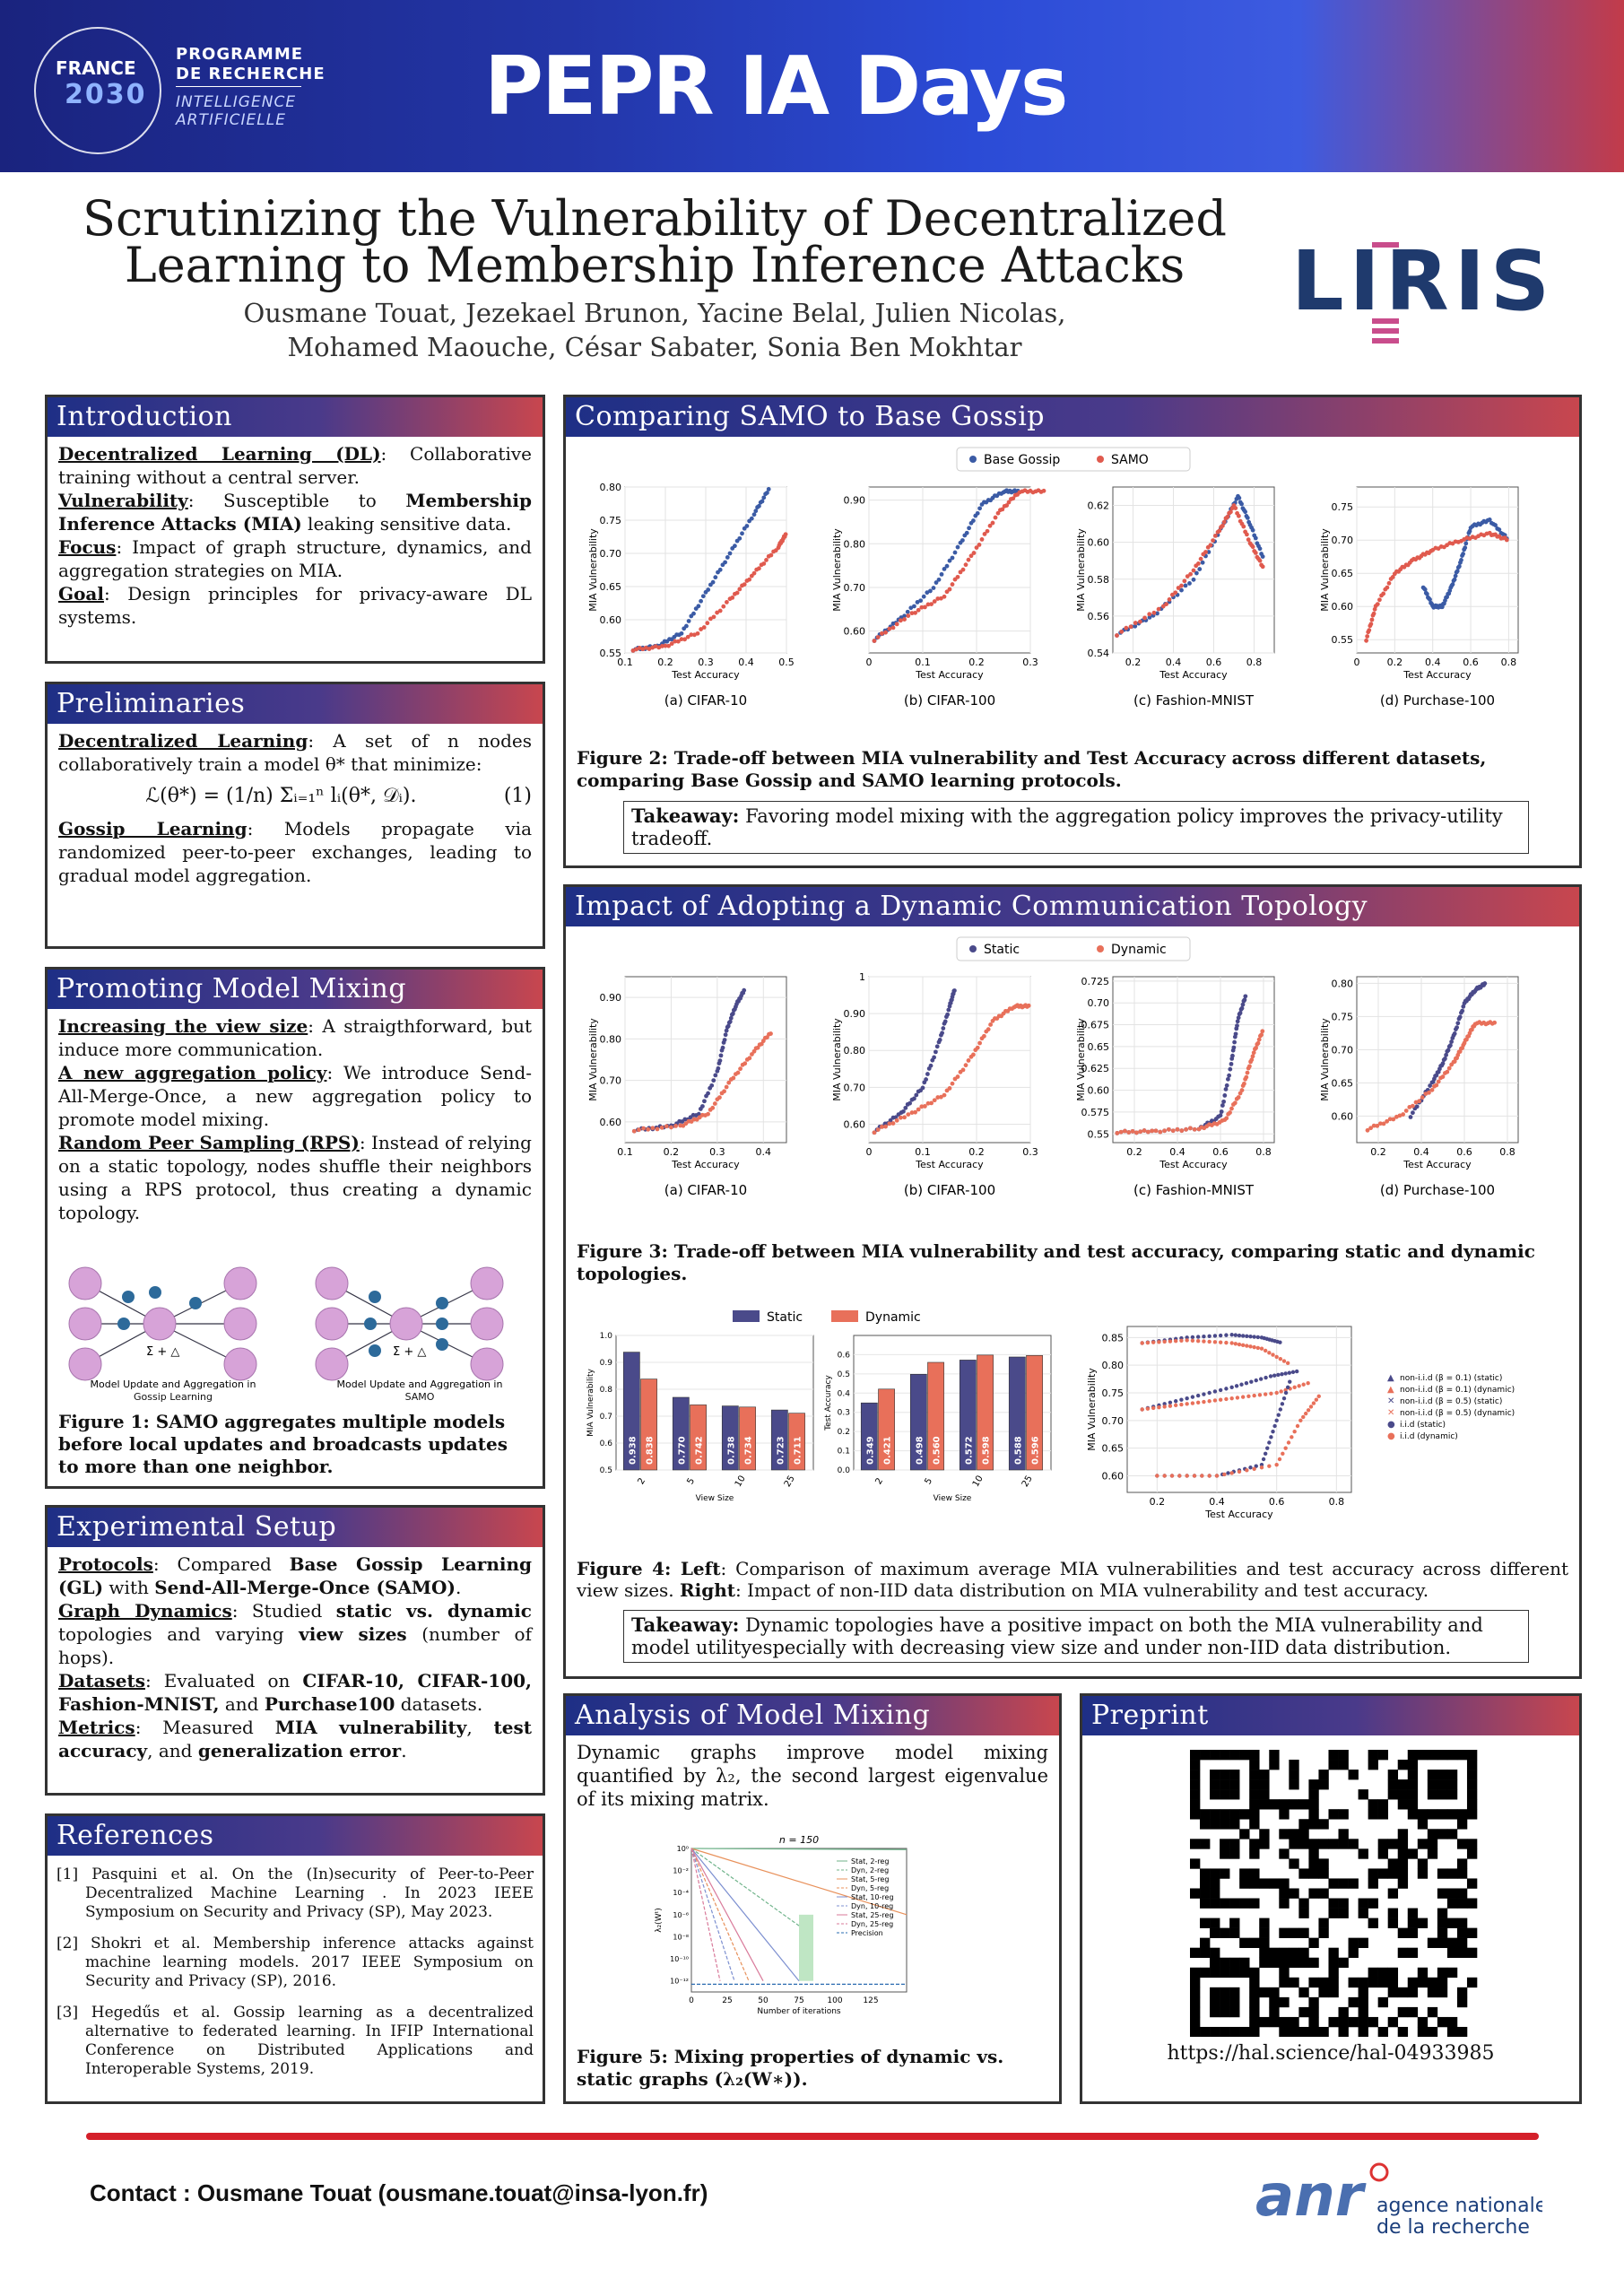 This screenshot has height=2296, width=1624. I want to click on datasets-end: datasets., so click(439, 1704).